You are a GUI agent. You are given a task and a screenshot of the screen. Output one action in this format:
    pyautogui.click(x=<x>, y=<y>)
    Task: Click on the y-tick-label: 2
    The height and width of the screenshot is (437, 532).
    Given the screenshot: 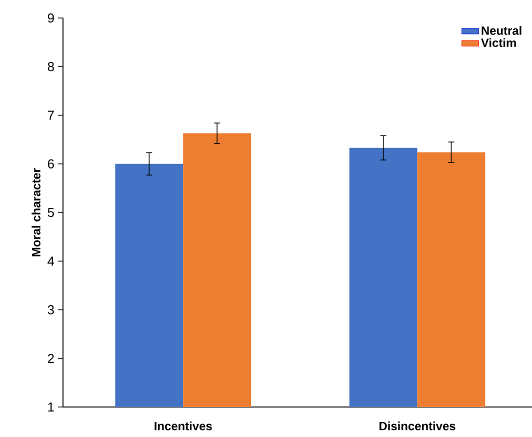 What is the action you would take?
    pyautogui.click(x=51, y=358)
    